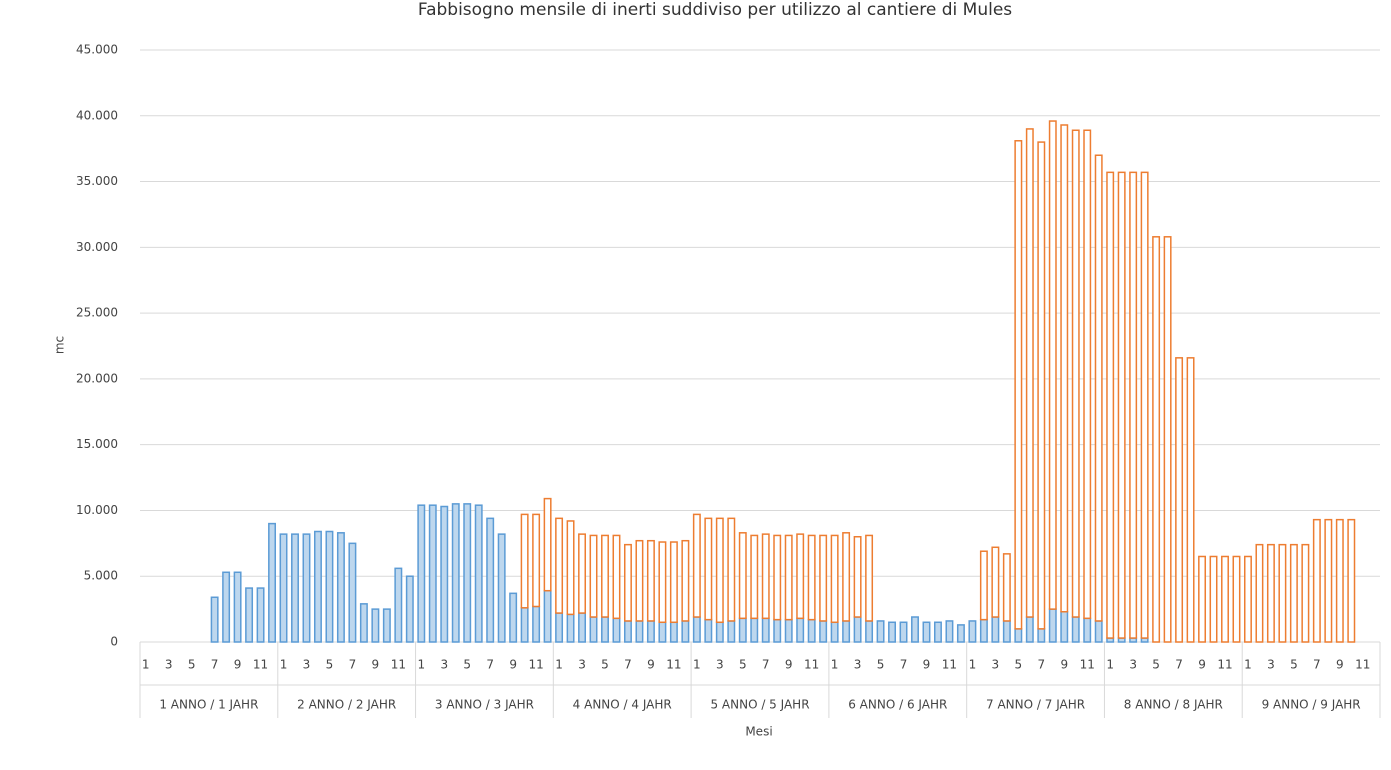 This screenshot has height=770, width=1391. I want to click on group-label: 4 ANNO / 4 JAHR, so click(622, 705).